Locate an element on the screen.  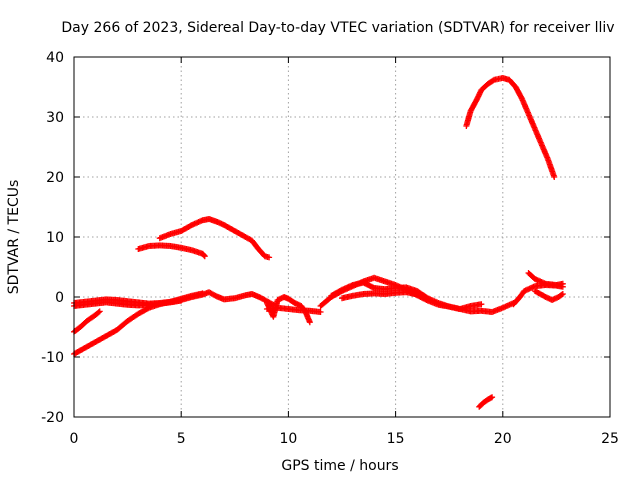
y-axis-label: SDTVAR / TECUs is located at coordinates (14, 237).